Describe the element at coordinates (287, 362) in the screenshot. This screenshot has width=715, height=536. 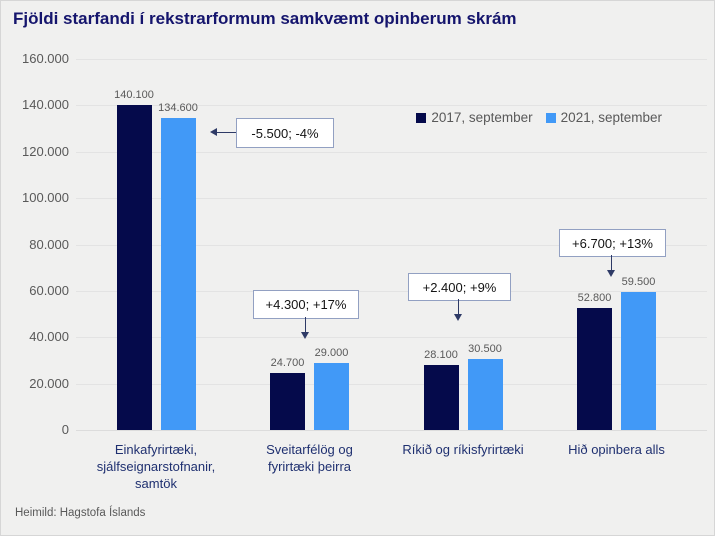
I see `bar-value-label: 24.700` at that location.